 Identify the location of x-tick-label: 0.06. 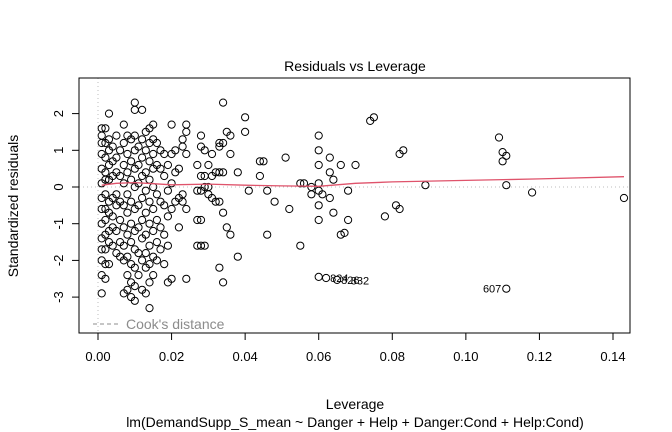
(318, 356).